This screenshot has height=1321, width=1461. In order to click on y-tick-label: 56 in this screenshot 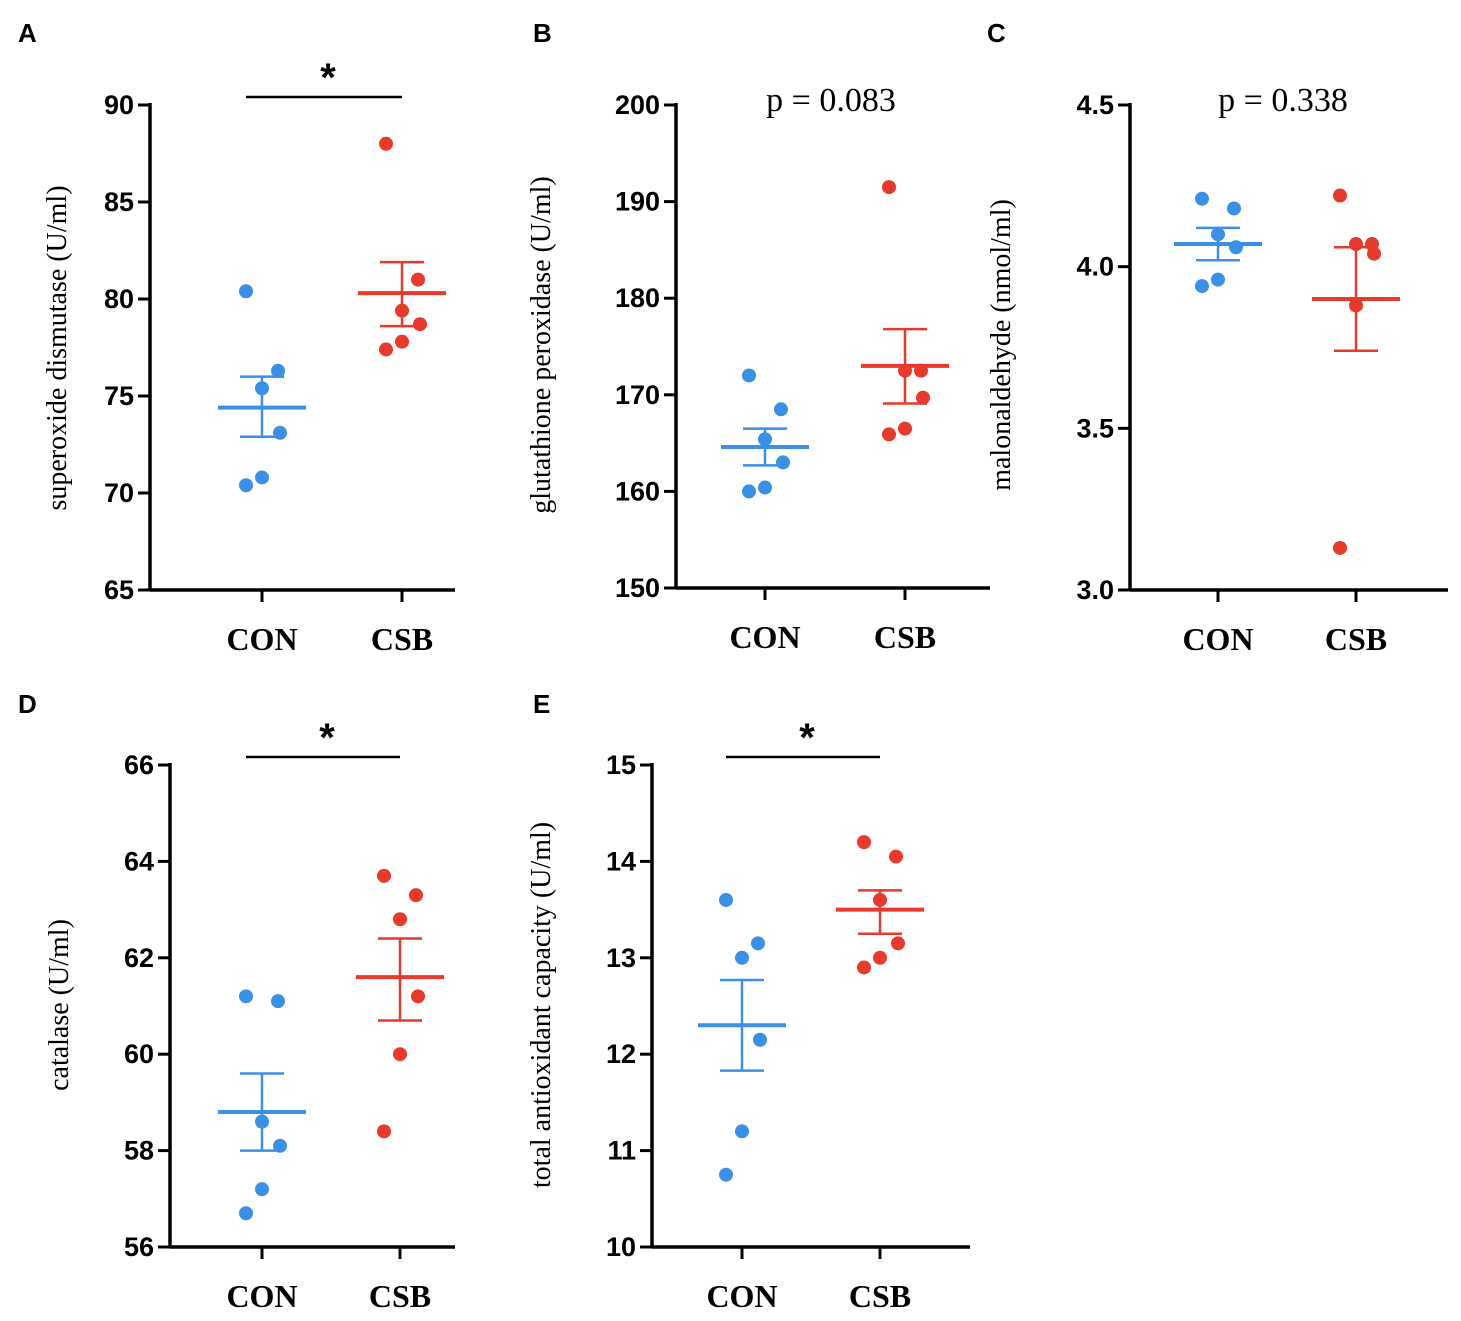, I will do `click(139, 1247)`.